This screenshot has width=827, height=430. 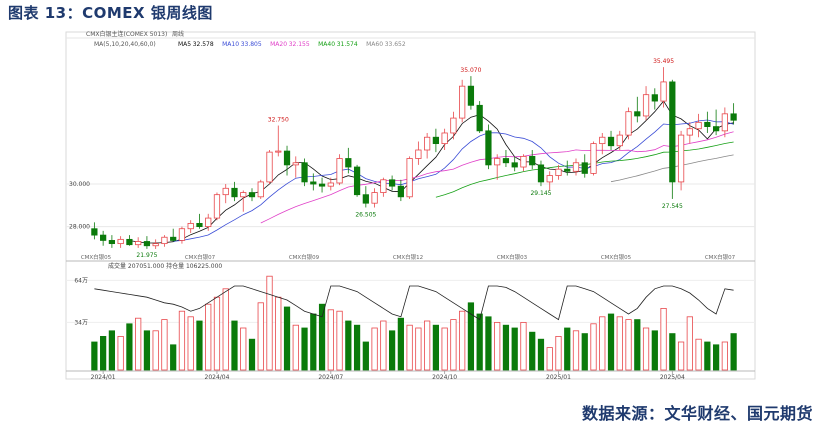 What do you see at coordinates (81, 322) in the screenshot?
I see `volume-y-tick-label: 34万` at bounding box center [81, 322].